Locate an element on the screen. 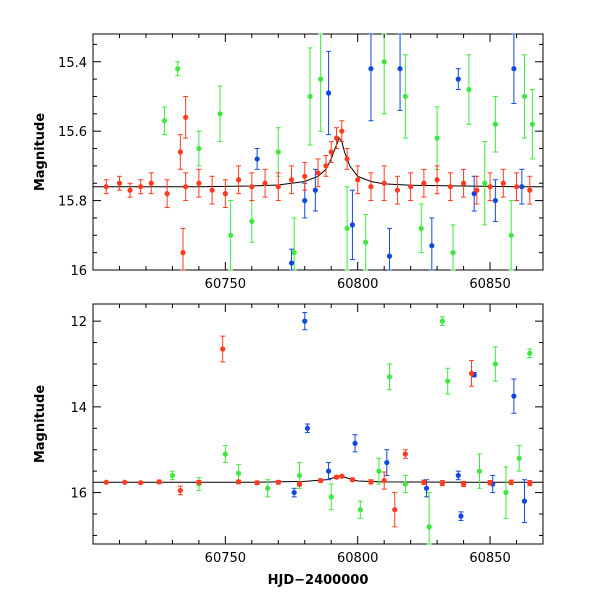 The height and width of the screenshot is (605, 600). y-tick-label: 12 is located at coordinates (78, 322).